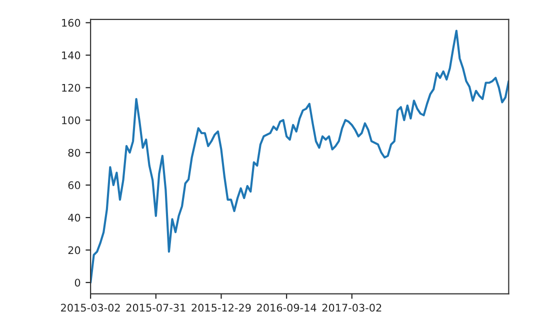 The image size is (559, 324). What do you see at coordinates (77, 282) in the screenshot?
I see `y-tick-label: 0` at bounding box center [77, 282].